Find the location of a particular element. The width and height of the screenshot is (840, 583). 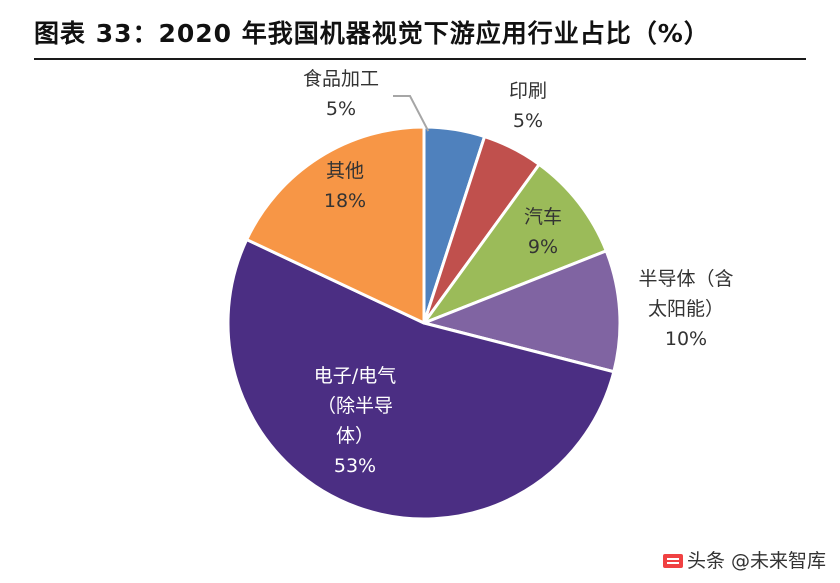

slice-label-electronics: 电子/电气 is located at coordinates (355, 376).